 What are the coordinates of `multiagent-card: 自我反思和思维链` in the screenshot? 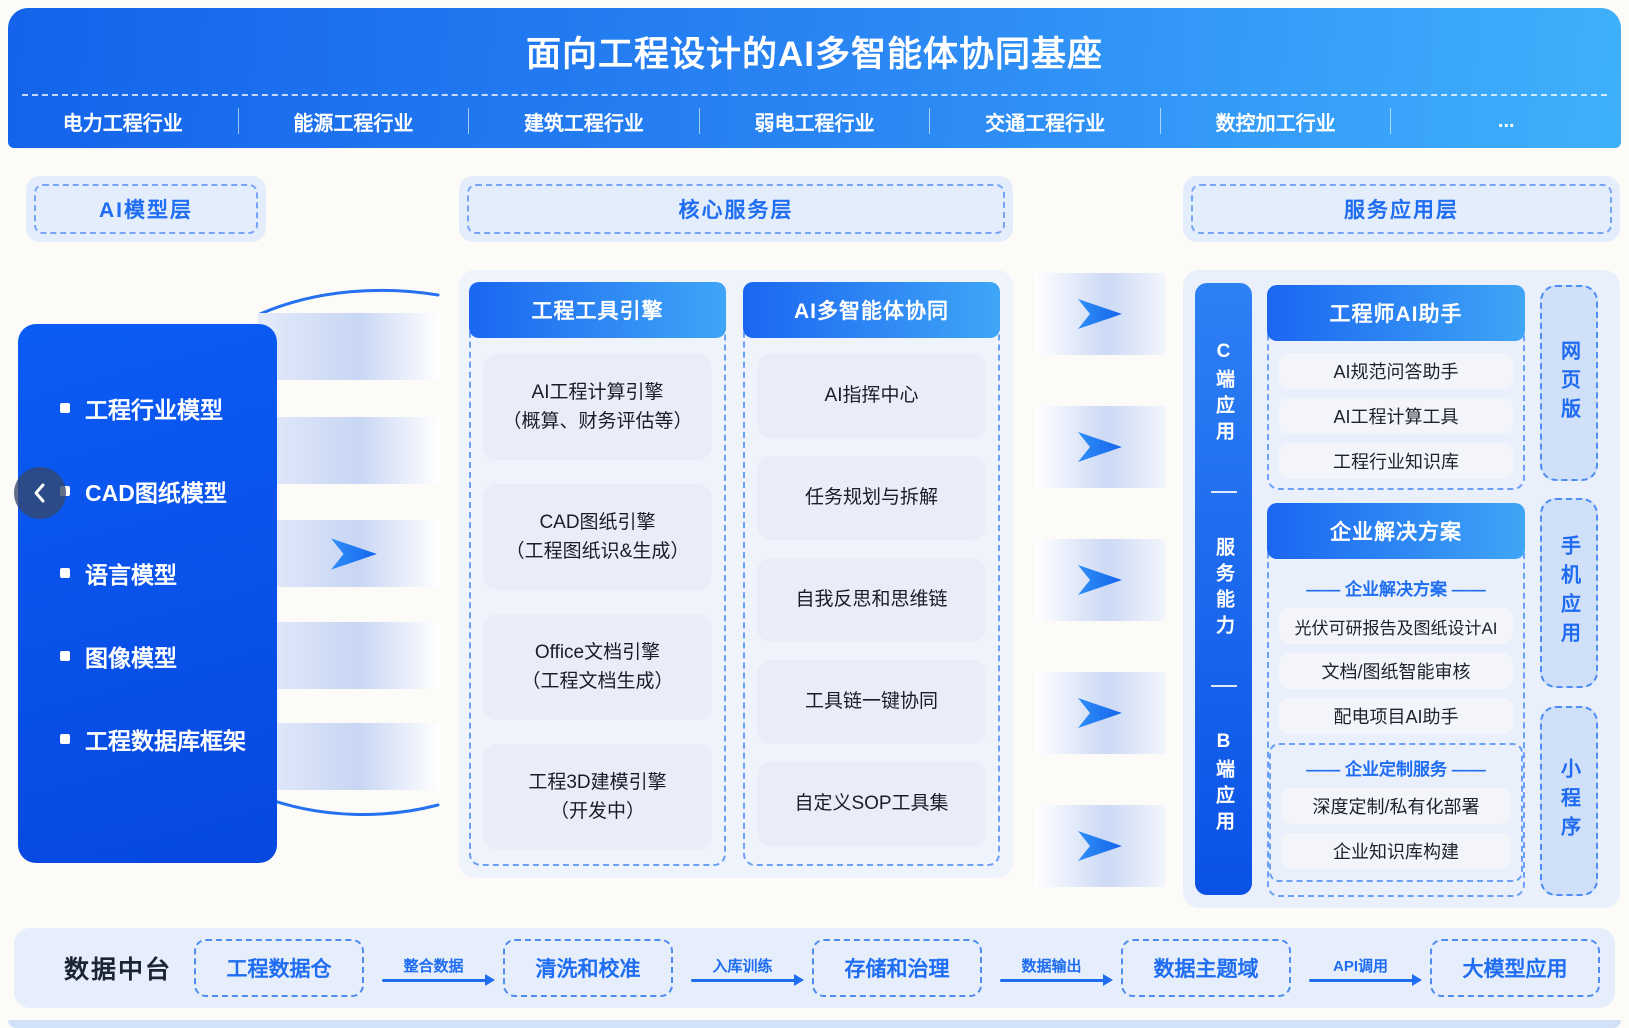 It's located at (871, 600).